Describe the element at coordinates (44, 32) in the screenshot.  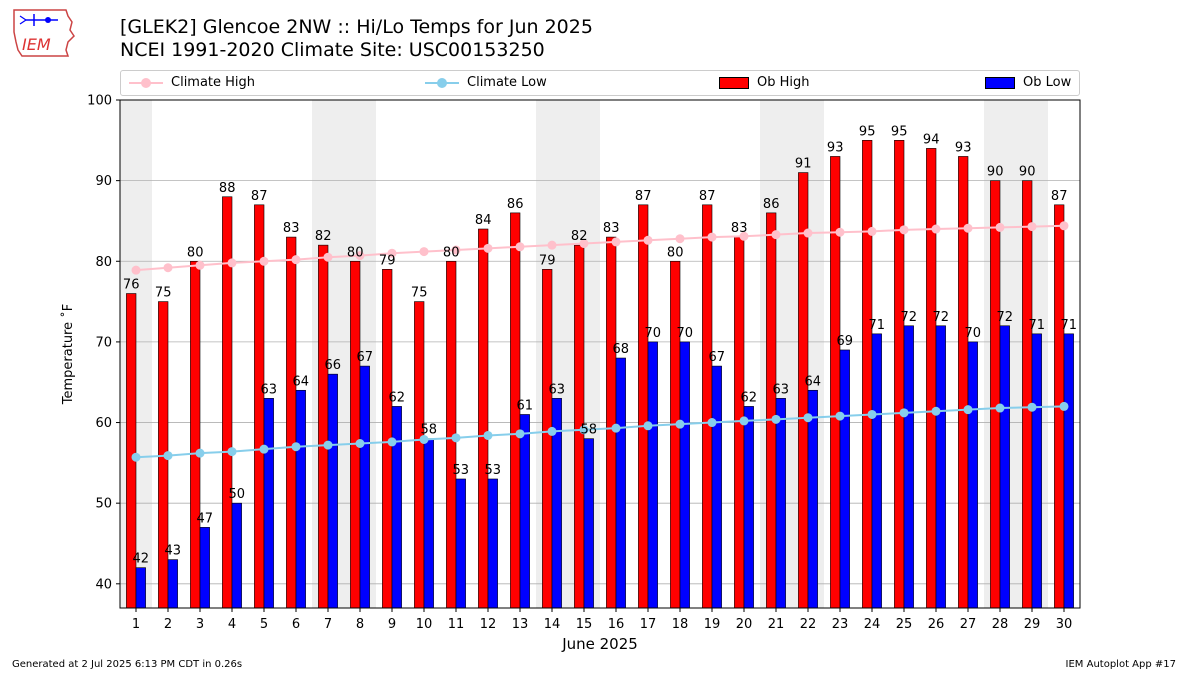
I see `iem-logo: IEM` at that location.